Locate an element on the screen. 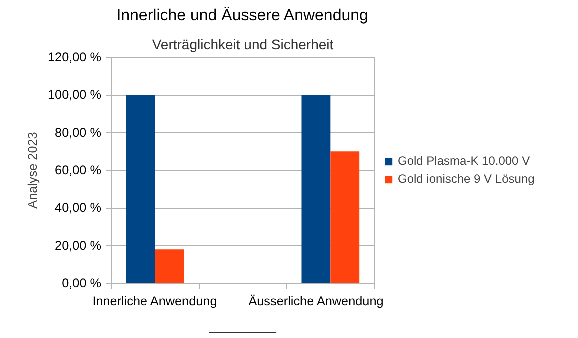  x-tick-label: Äusserliche Anwendung is located at coordinates (316, 301).